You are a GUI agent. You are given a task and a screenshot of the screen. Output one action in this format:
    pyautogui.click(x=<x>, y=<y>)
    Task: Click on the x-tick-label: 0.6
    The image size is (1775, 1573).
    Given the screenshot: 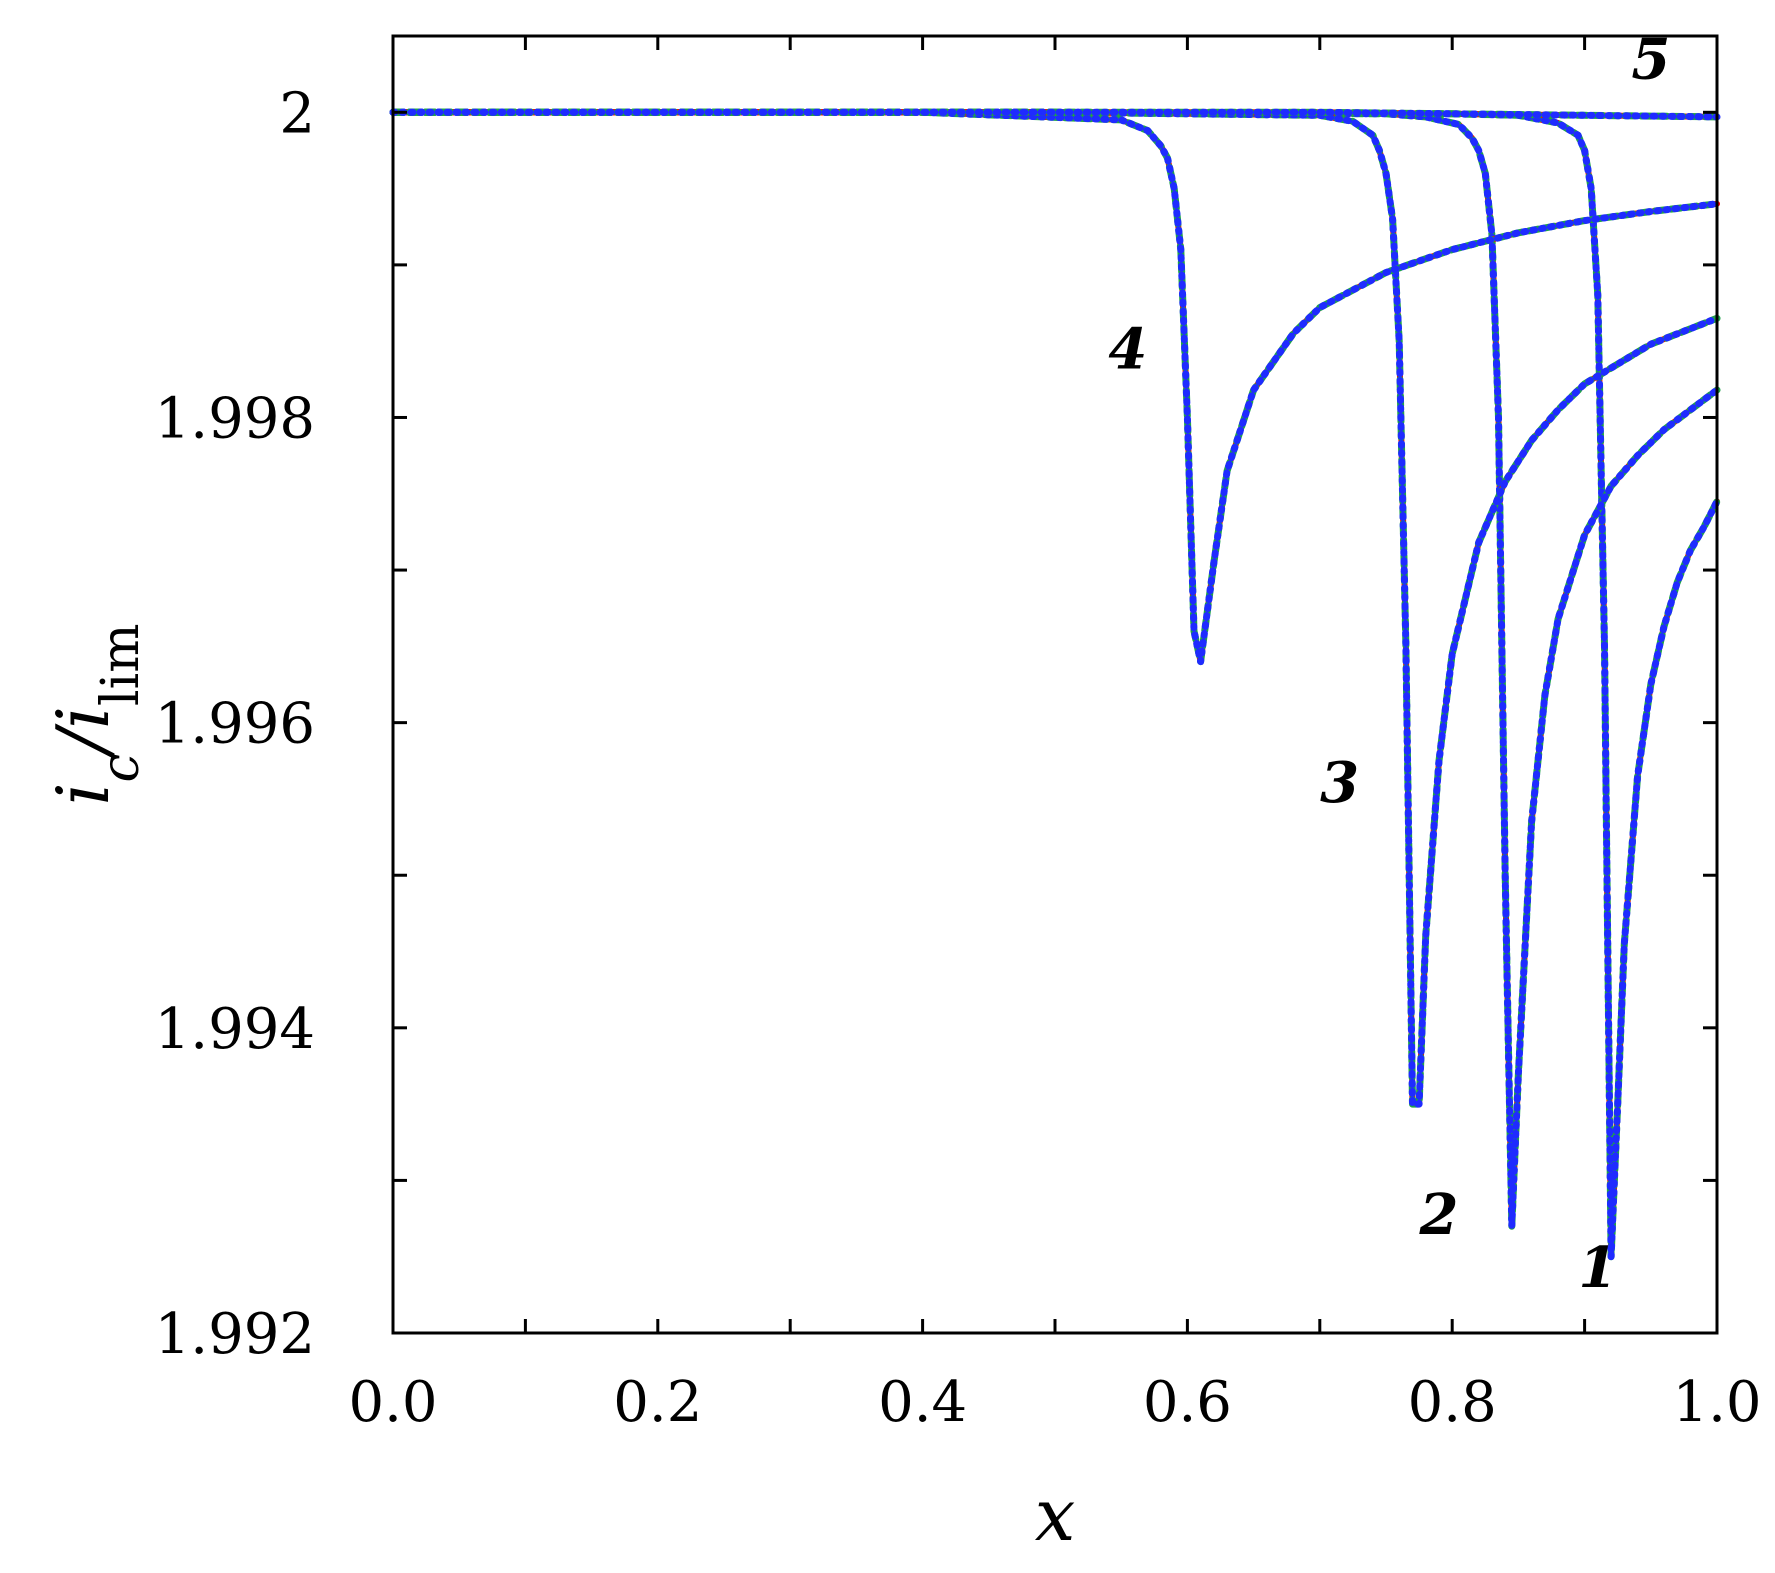 What is the action you would take?
    pyautogui.click(x=1187, y=1402)
    